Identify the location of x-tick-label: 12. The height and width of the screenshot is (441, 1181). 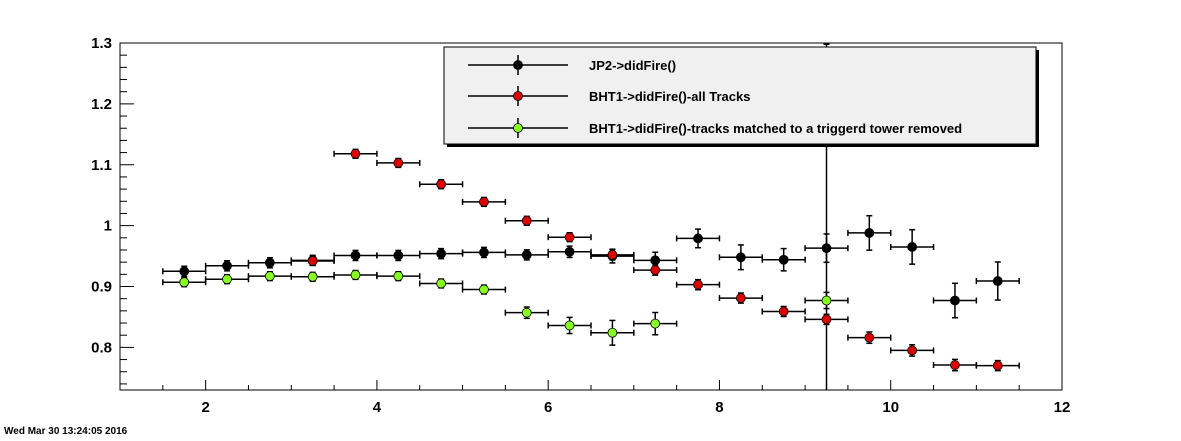
(1062, 407).